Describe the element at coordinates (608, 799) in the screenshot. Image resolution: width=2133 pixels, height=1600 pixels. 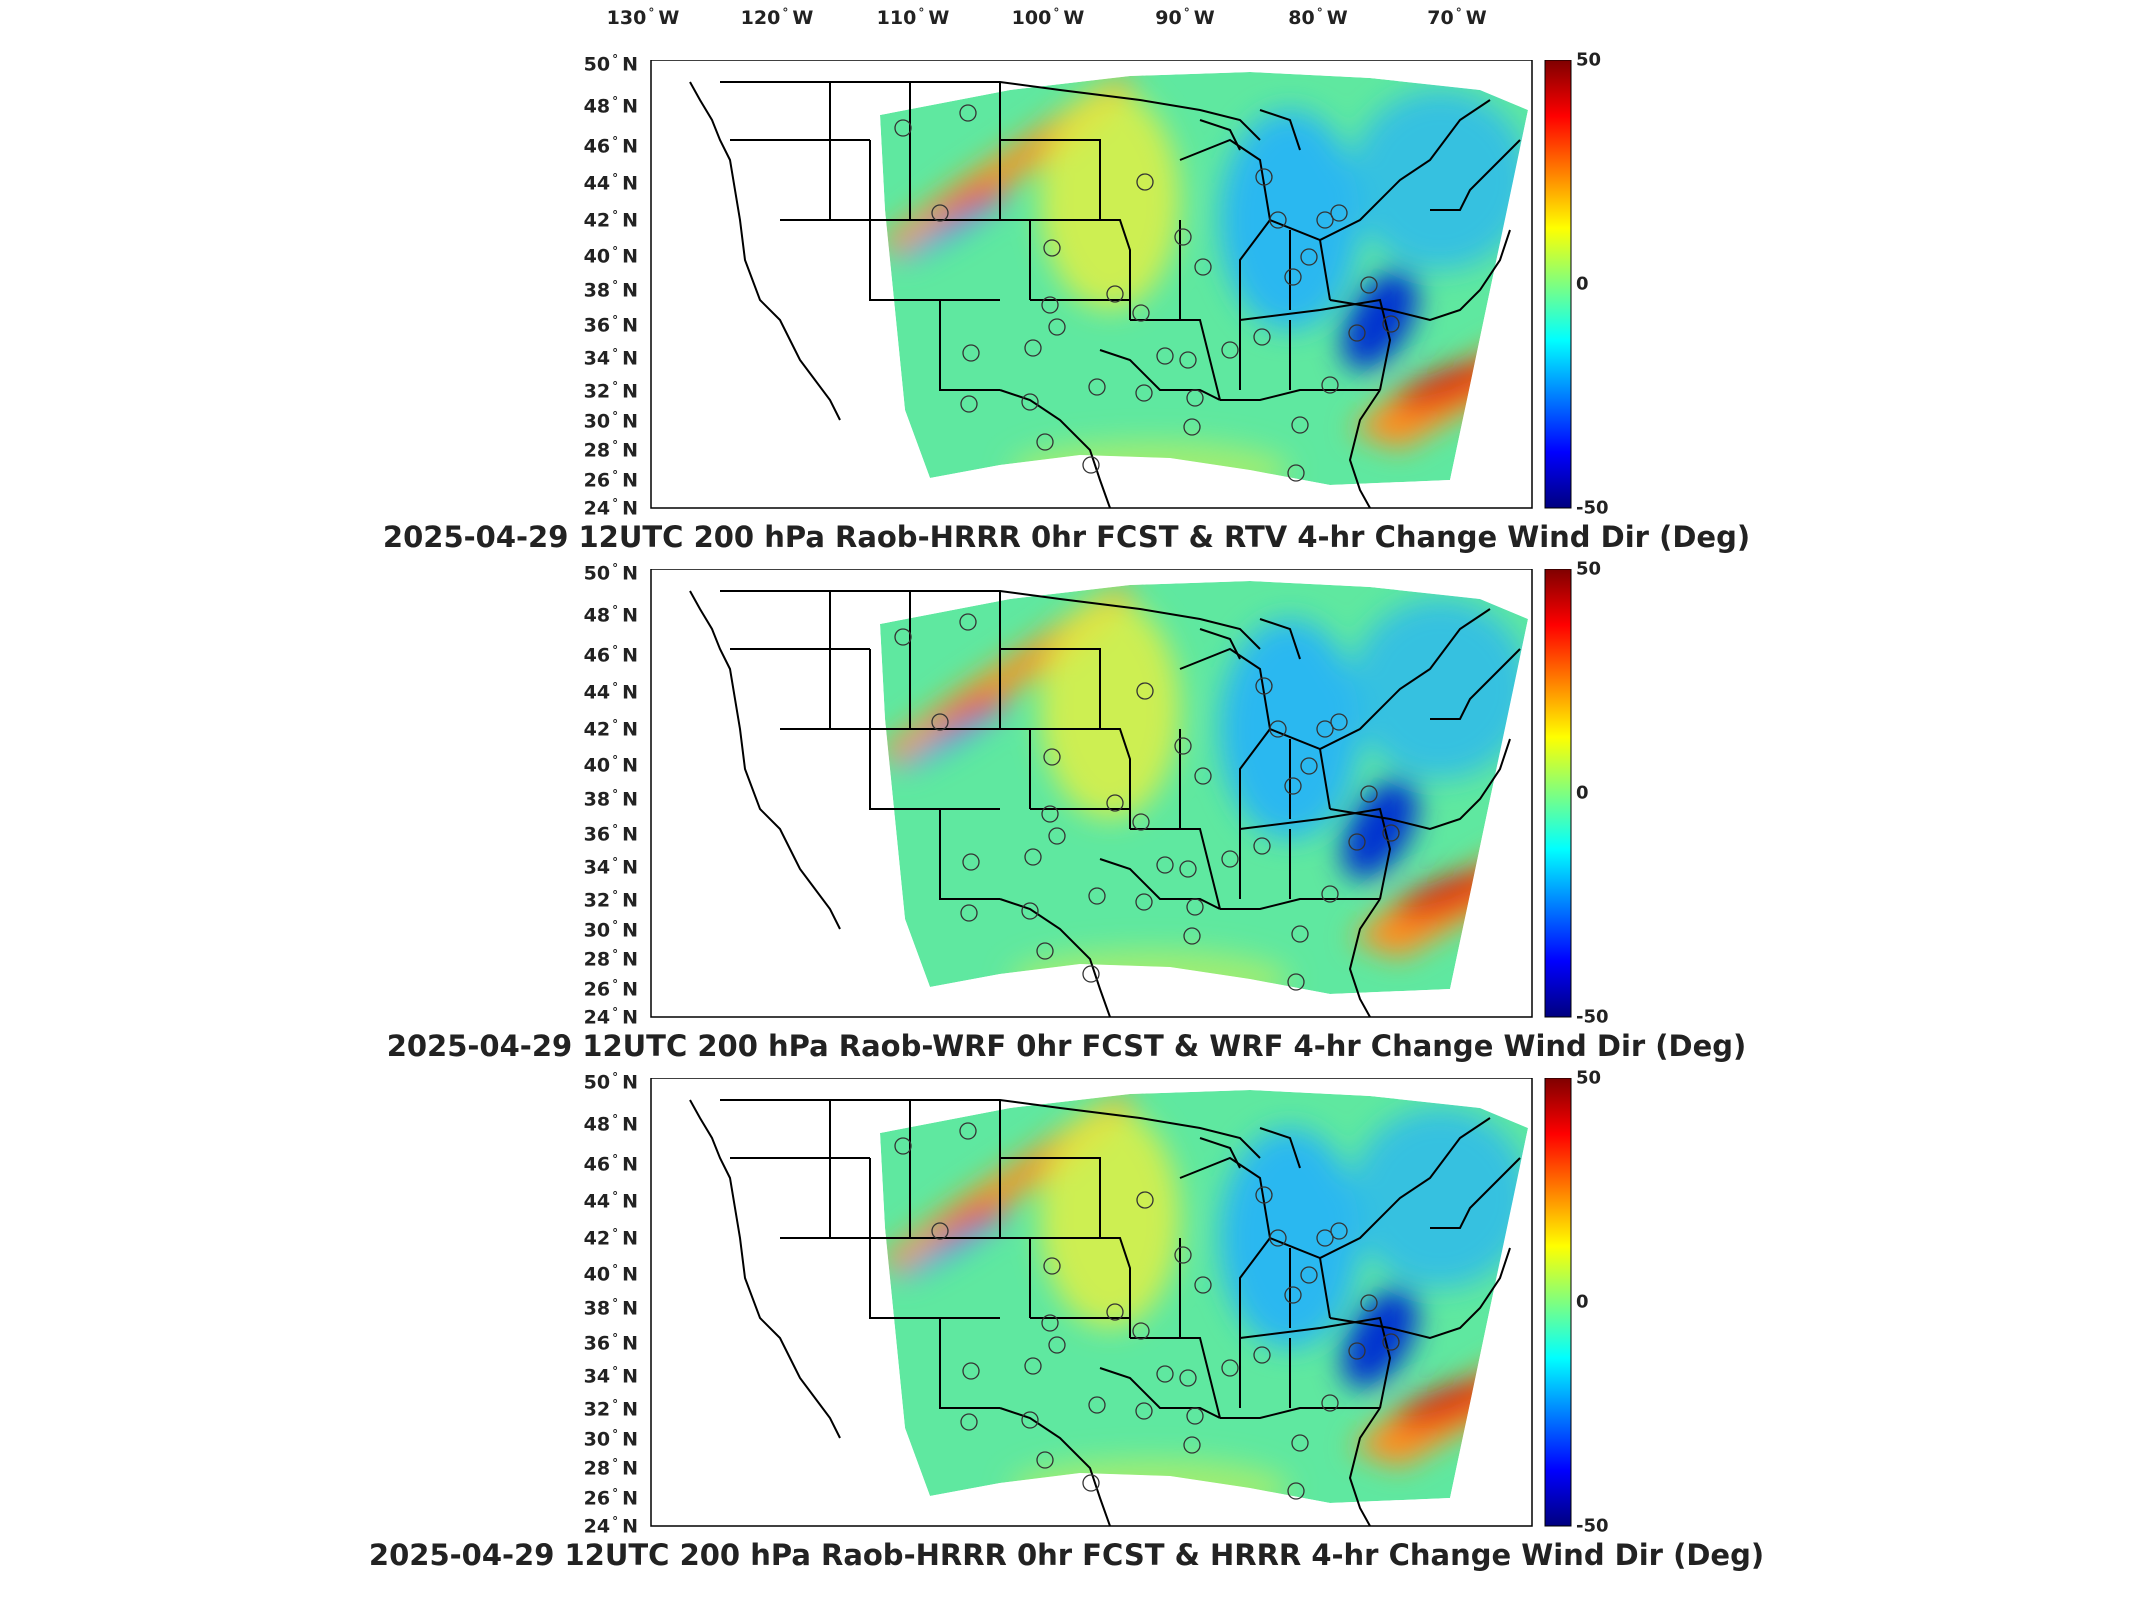
I see `latitude-label: 38 ° N` at that location.